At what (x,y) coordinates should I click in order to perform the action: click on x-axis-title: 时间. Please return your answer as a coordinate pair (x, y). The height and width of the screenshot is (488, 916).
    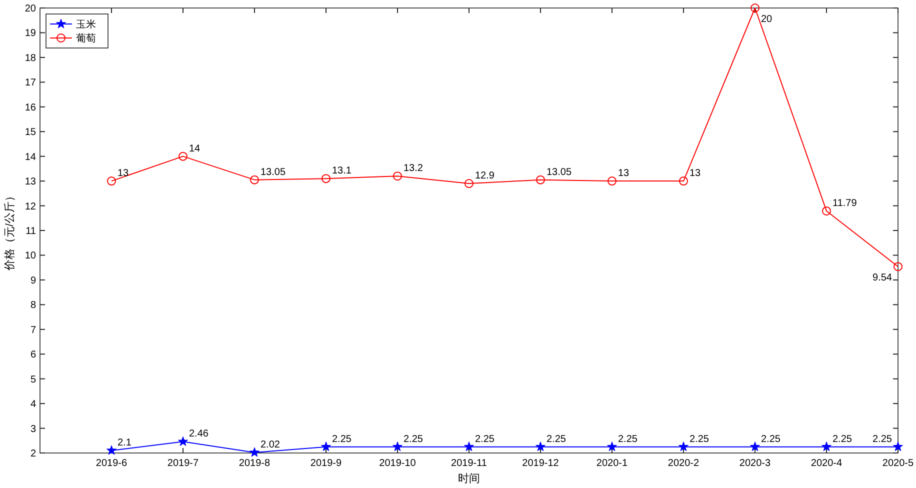
    Looking at the image, I should click on (469, 478).